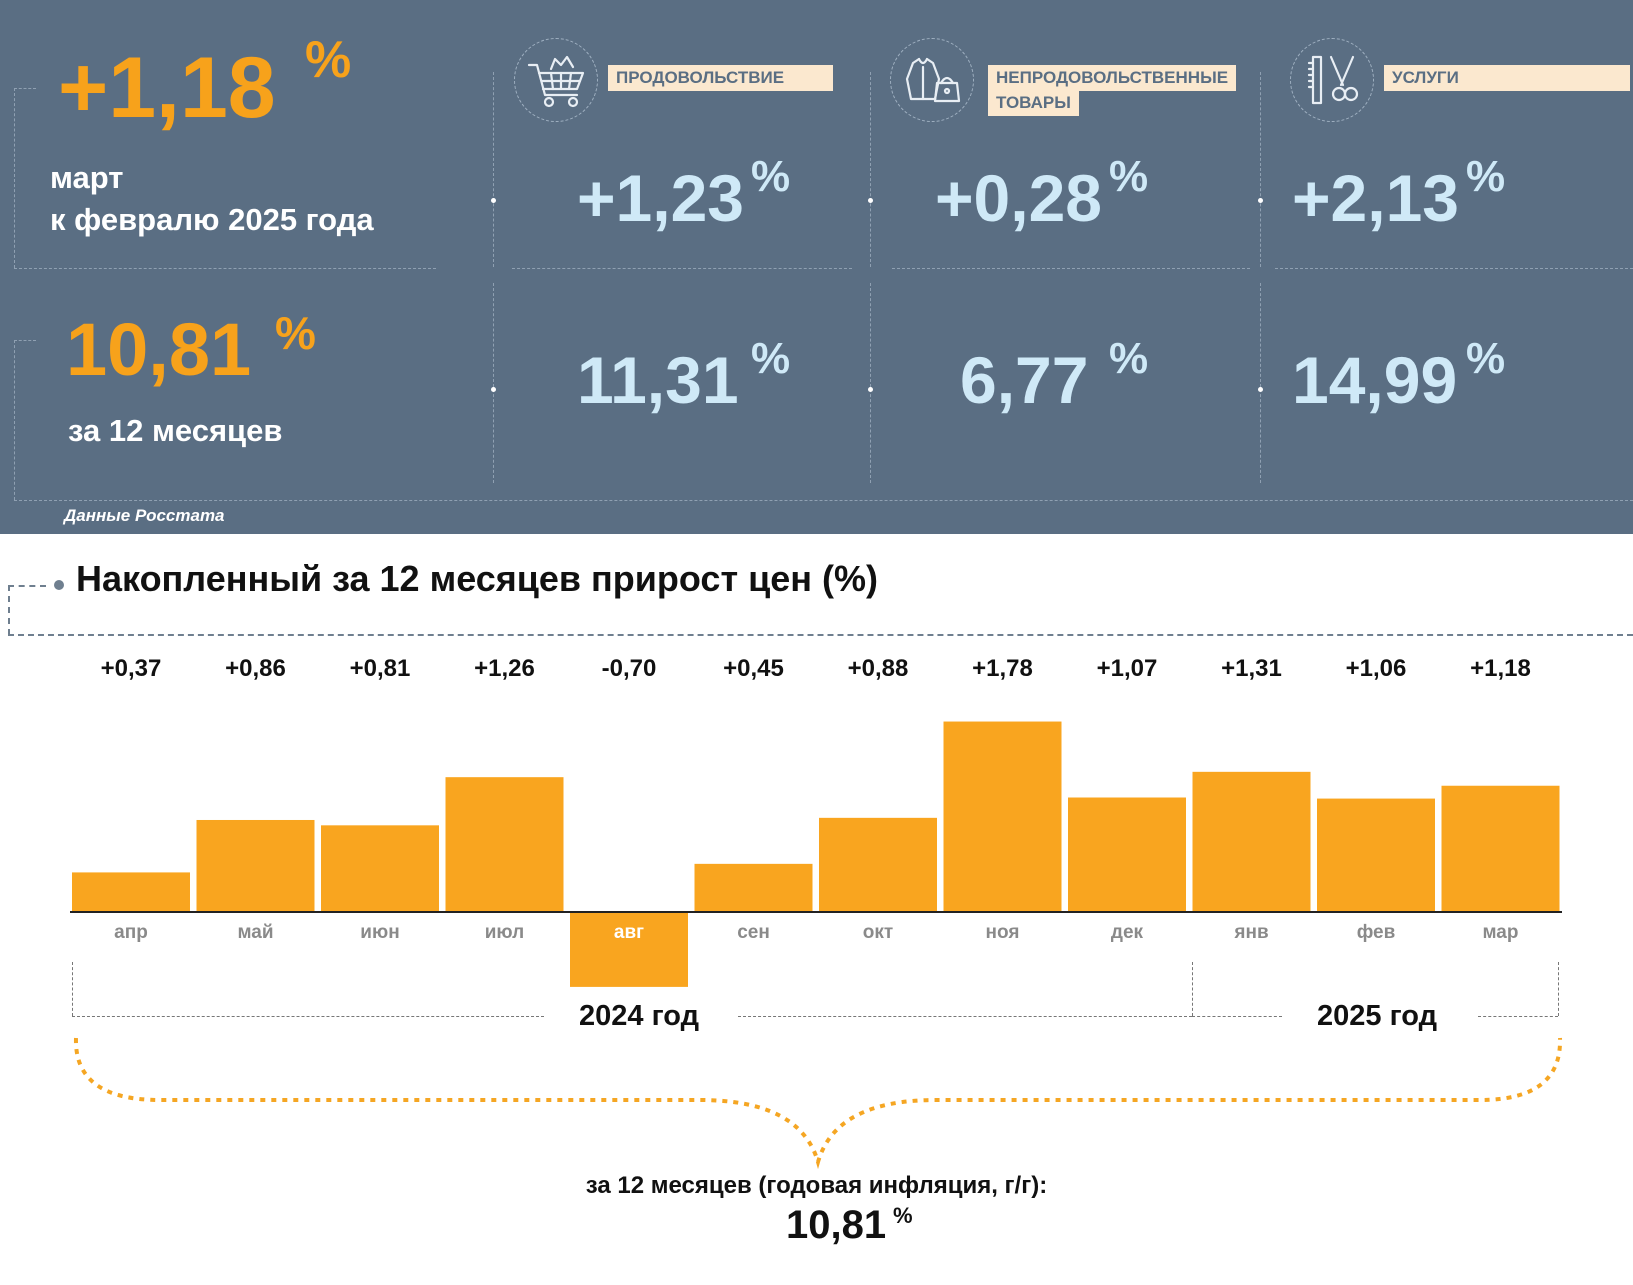  I want to click on monthly-inflation-unit: %, so click(328, 60).